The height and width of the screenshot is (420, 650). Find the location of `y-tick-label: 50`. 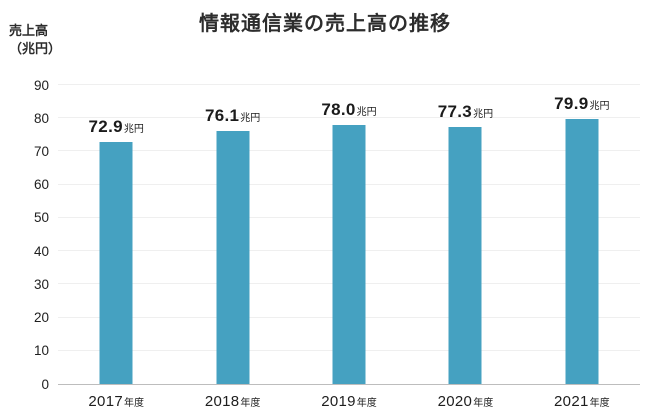

y-tick-label: 50 is located at coordinates (41, 218).